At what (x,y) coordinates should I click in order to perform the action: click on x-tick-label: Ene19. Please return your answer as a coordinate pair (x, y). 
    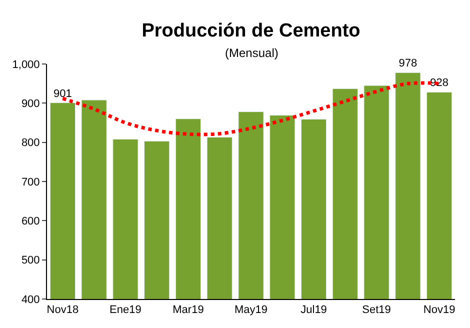
    Looking at the image, I should click on (126, 310).